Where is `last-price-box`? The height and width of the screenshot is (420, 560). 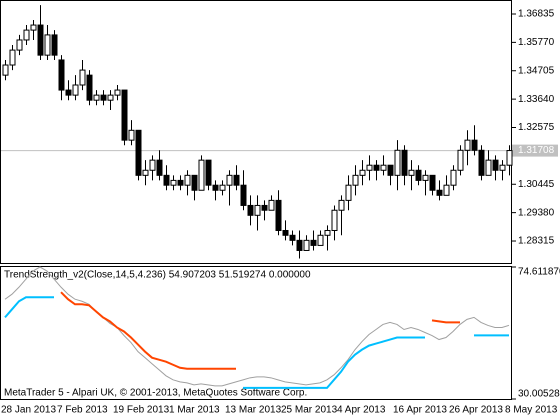 last-price-box is located at coordinates (535, 150).